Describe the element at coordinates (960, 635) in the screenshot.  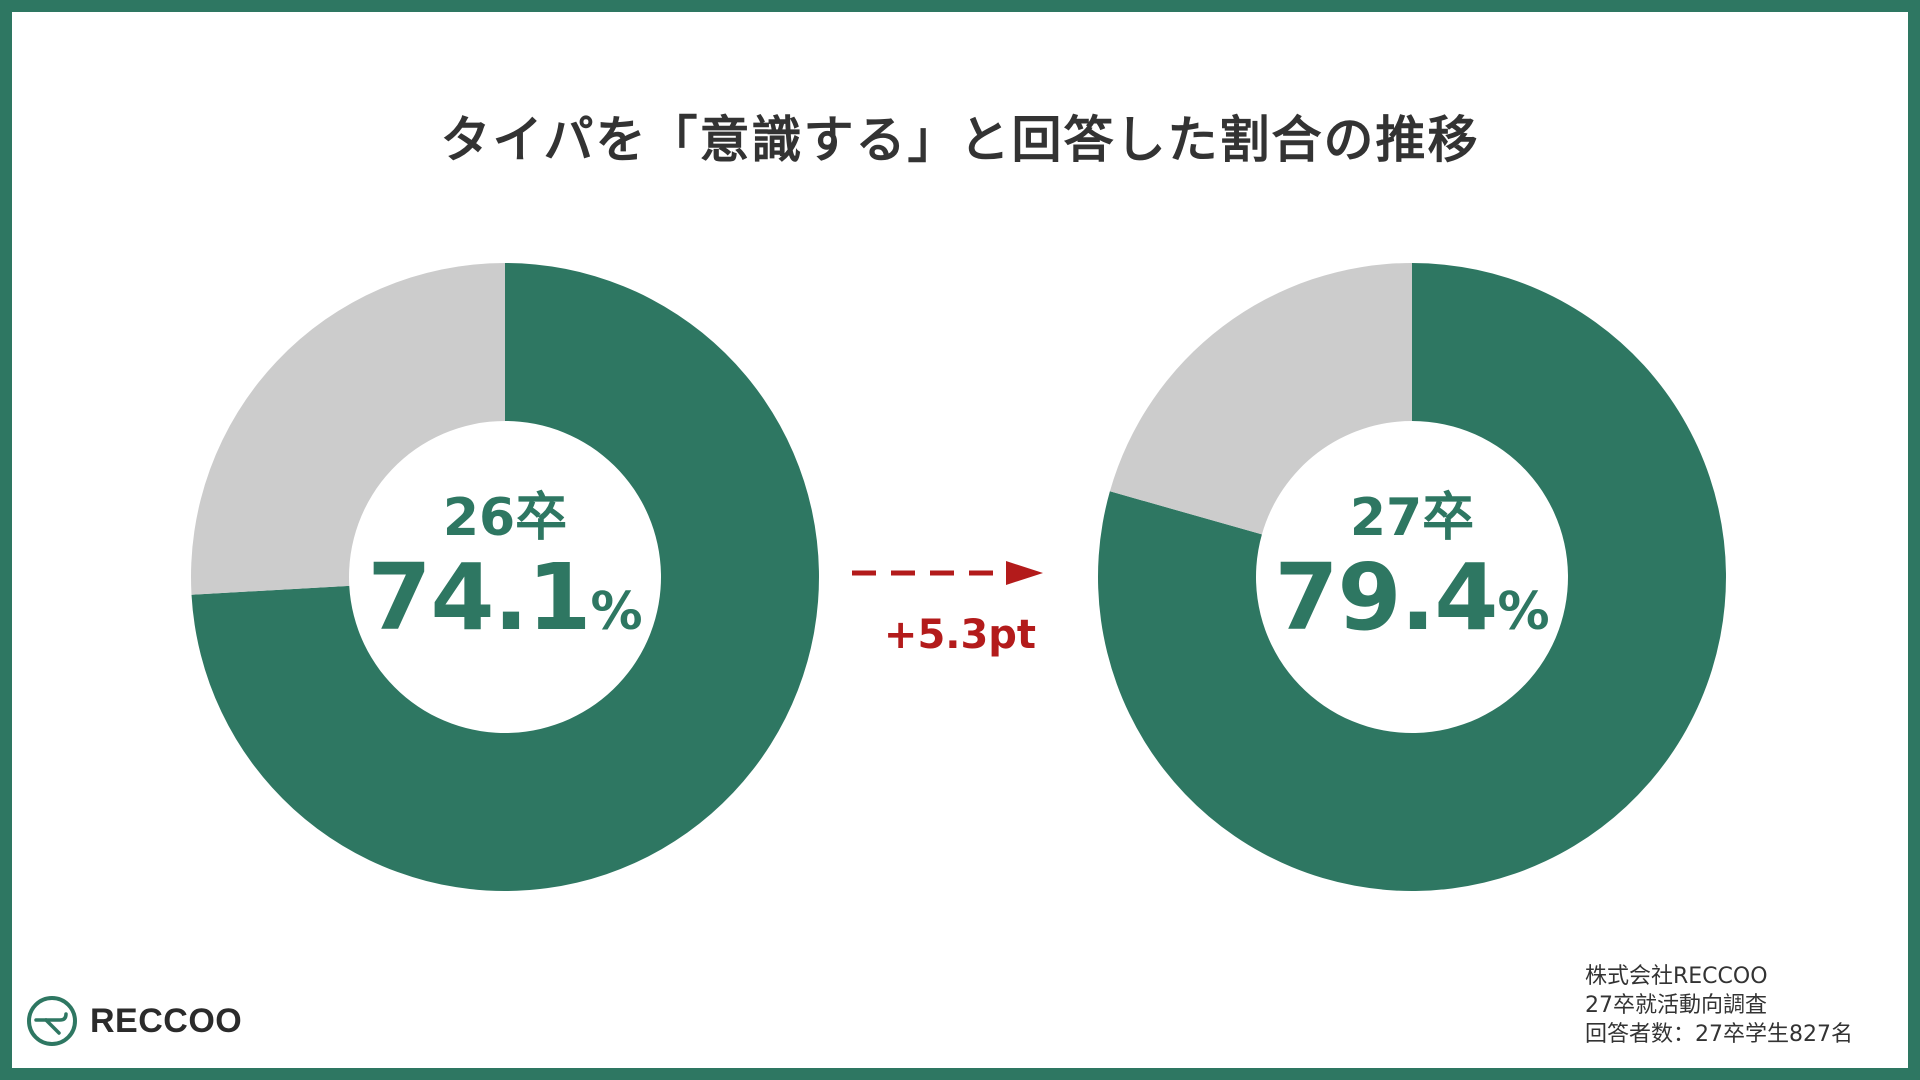
I see `delta-label: +5.3pt` at that location.